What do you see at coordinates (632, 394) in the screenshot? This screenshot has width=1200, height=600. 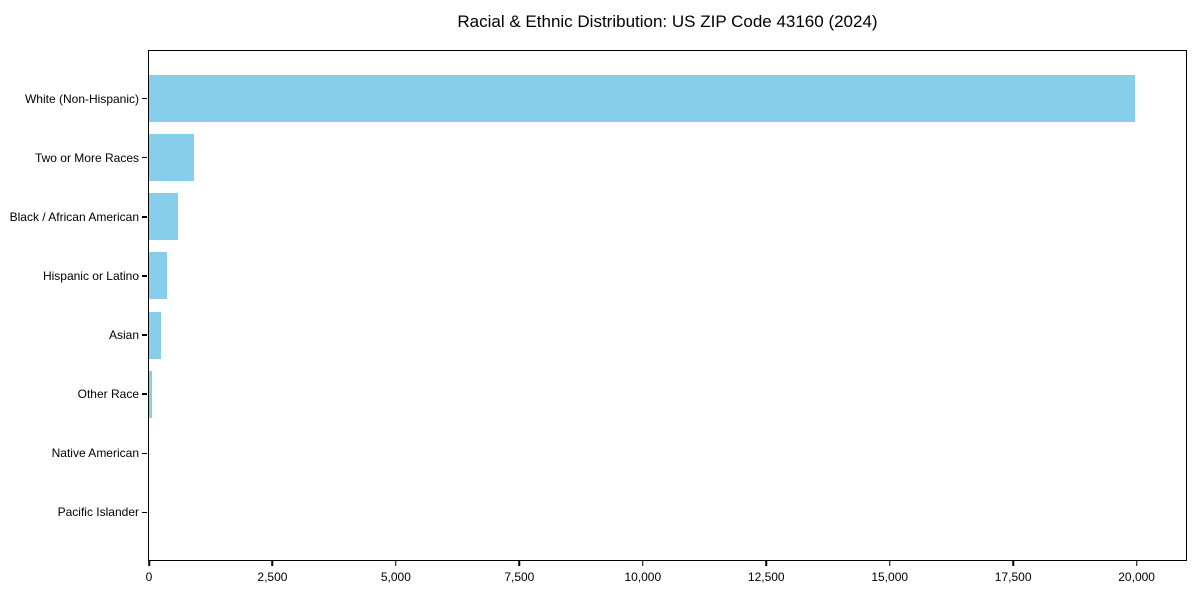 I see `bar-row: Other Race` at bounding box center [632, 394].